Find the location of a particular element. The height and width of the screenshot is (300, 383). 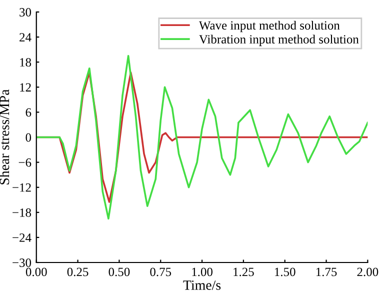

y-tick-label: −30 is located at coordinates (22, 262).